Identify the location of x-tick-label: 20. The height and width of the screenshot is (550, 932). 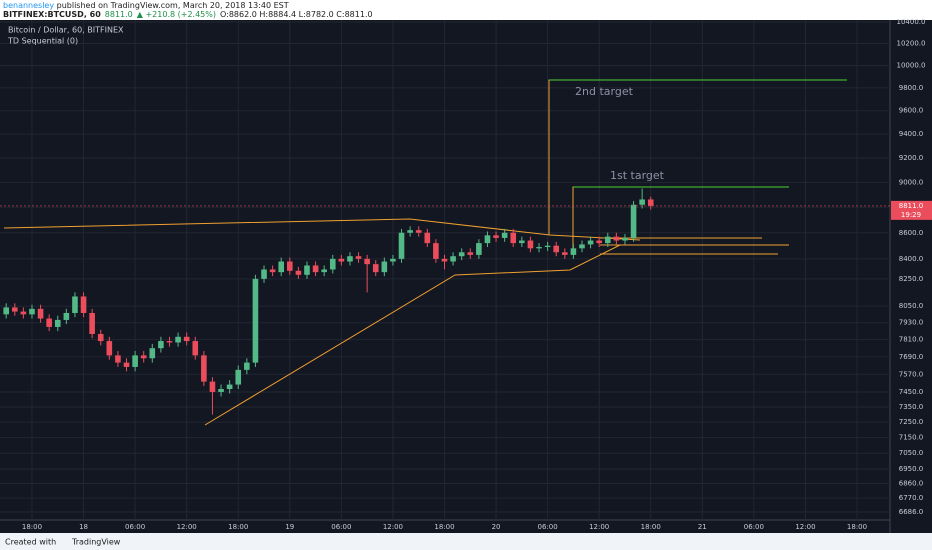
(496, 527).